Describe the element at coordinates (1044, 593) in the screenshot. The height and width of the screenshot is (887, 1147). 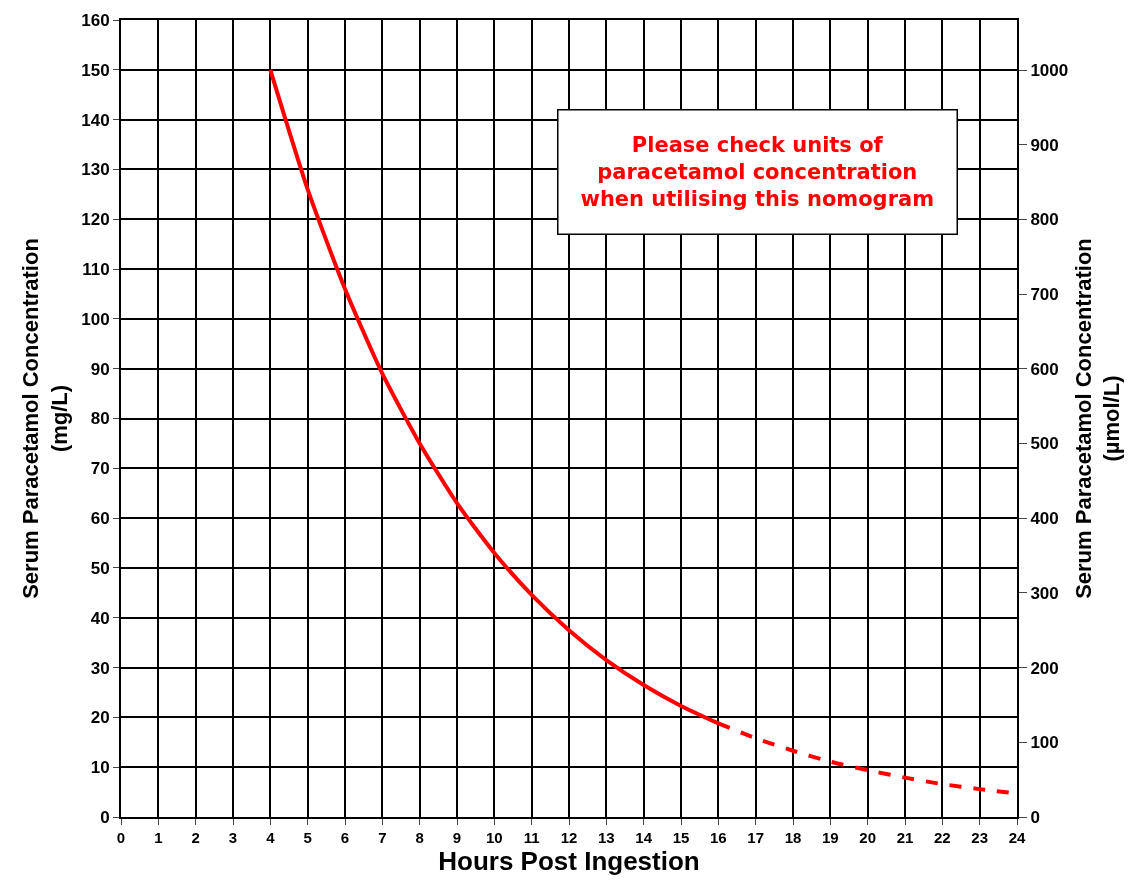
I see `y2-tick-label: 300` at that location.